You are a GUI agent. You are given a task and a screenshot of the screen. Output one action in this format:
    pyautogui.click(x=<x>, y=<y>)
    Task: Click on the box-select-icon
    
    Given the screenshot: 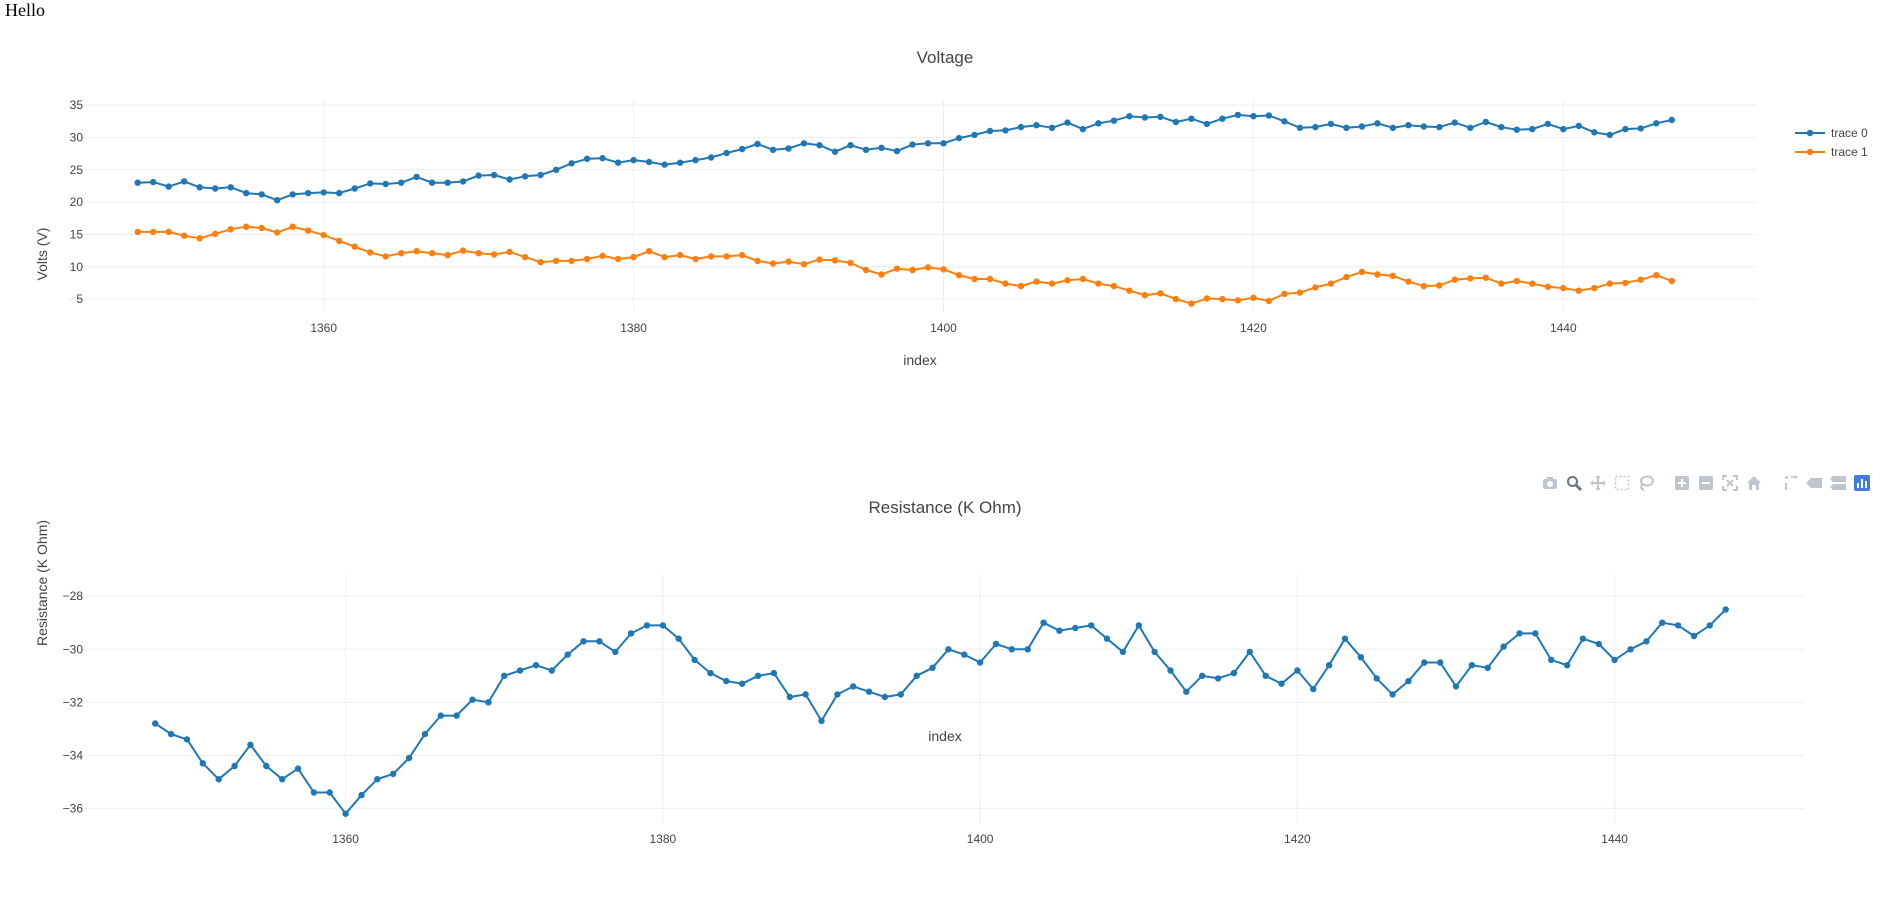 What is the action you would take?
    pyautogui.click(x=1622, y=483)
    